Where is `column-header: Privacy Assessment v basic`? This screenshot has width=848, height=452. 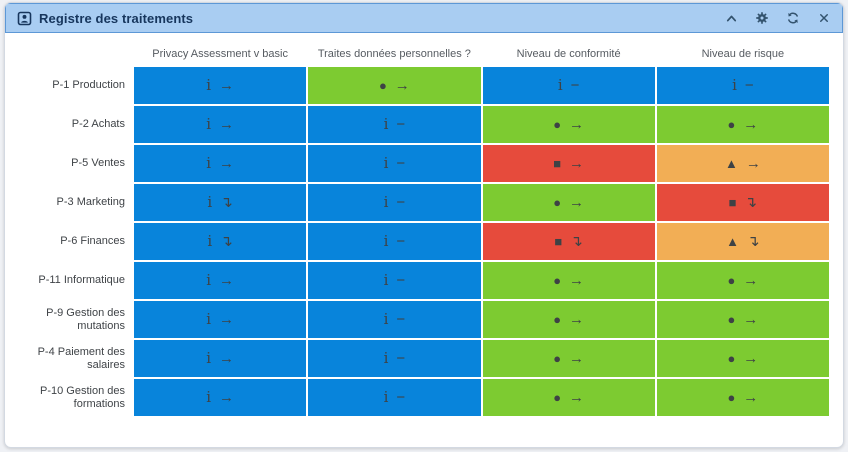
column-header: Privacy Assessment v basic is located at coordinates (220, 54).